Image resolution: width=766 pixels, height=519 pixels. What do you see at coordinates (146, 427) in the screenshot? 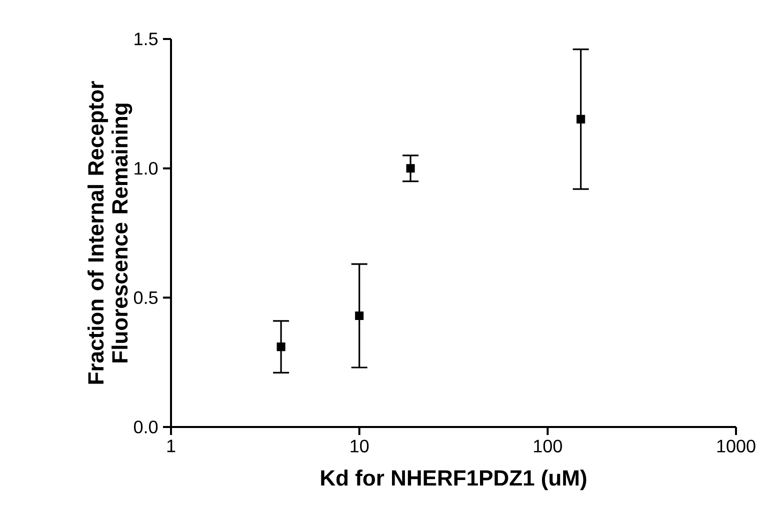
I see `y-tick-label: 0.0` at bounding box center [146, 427].